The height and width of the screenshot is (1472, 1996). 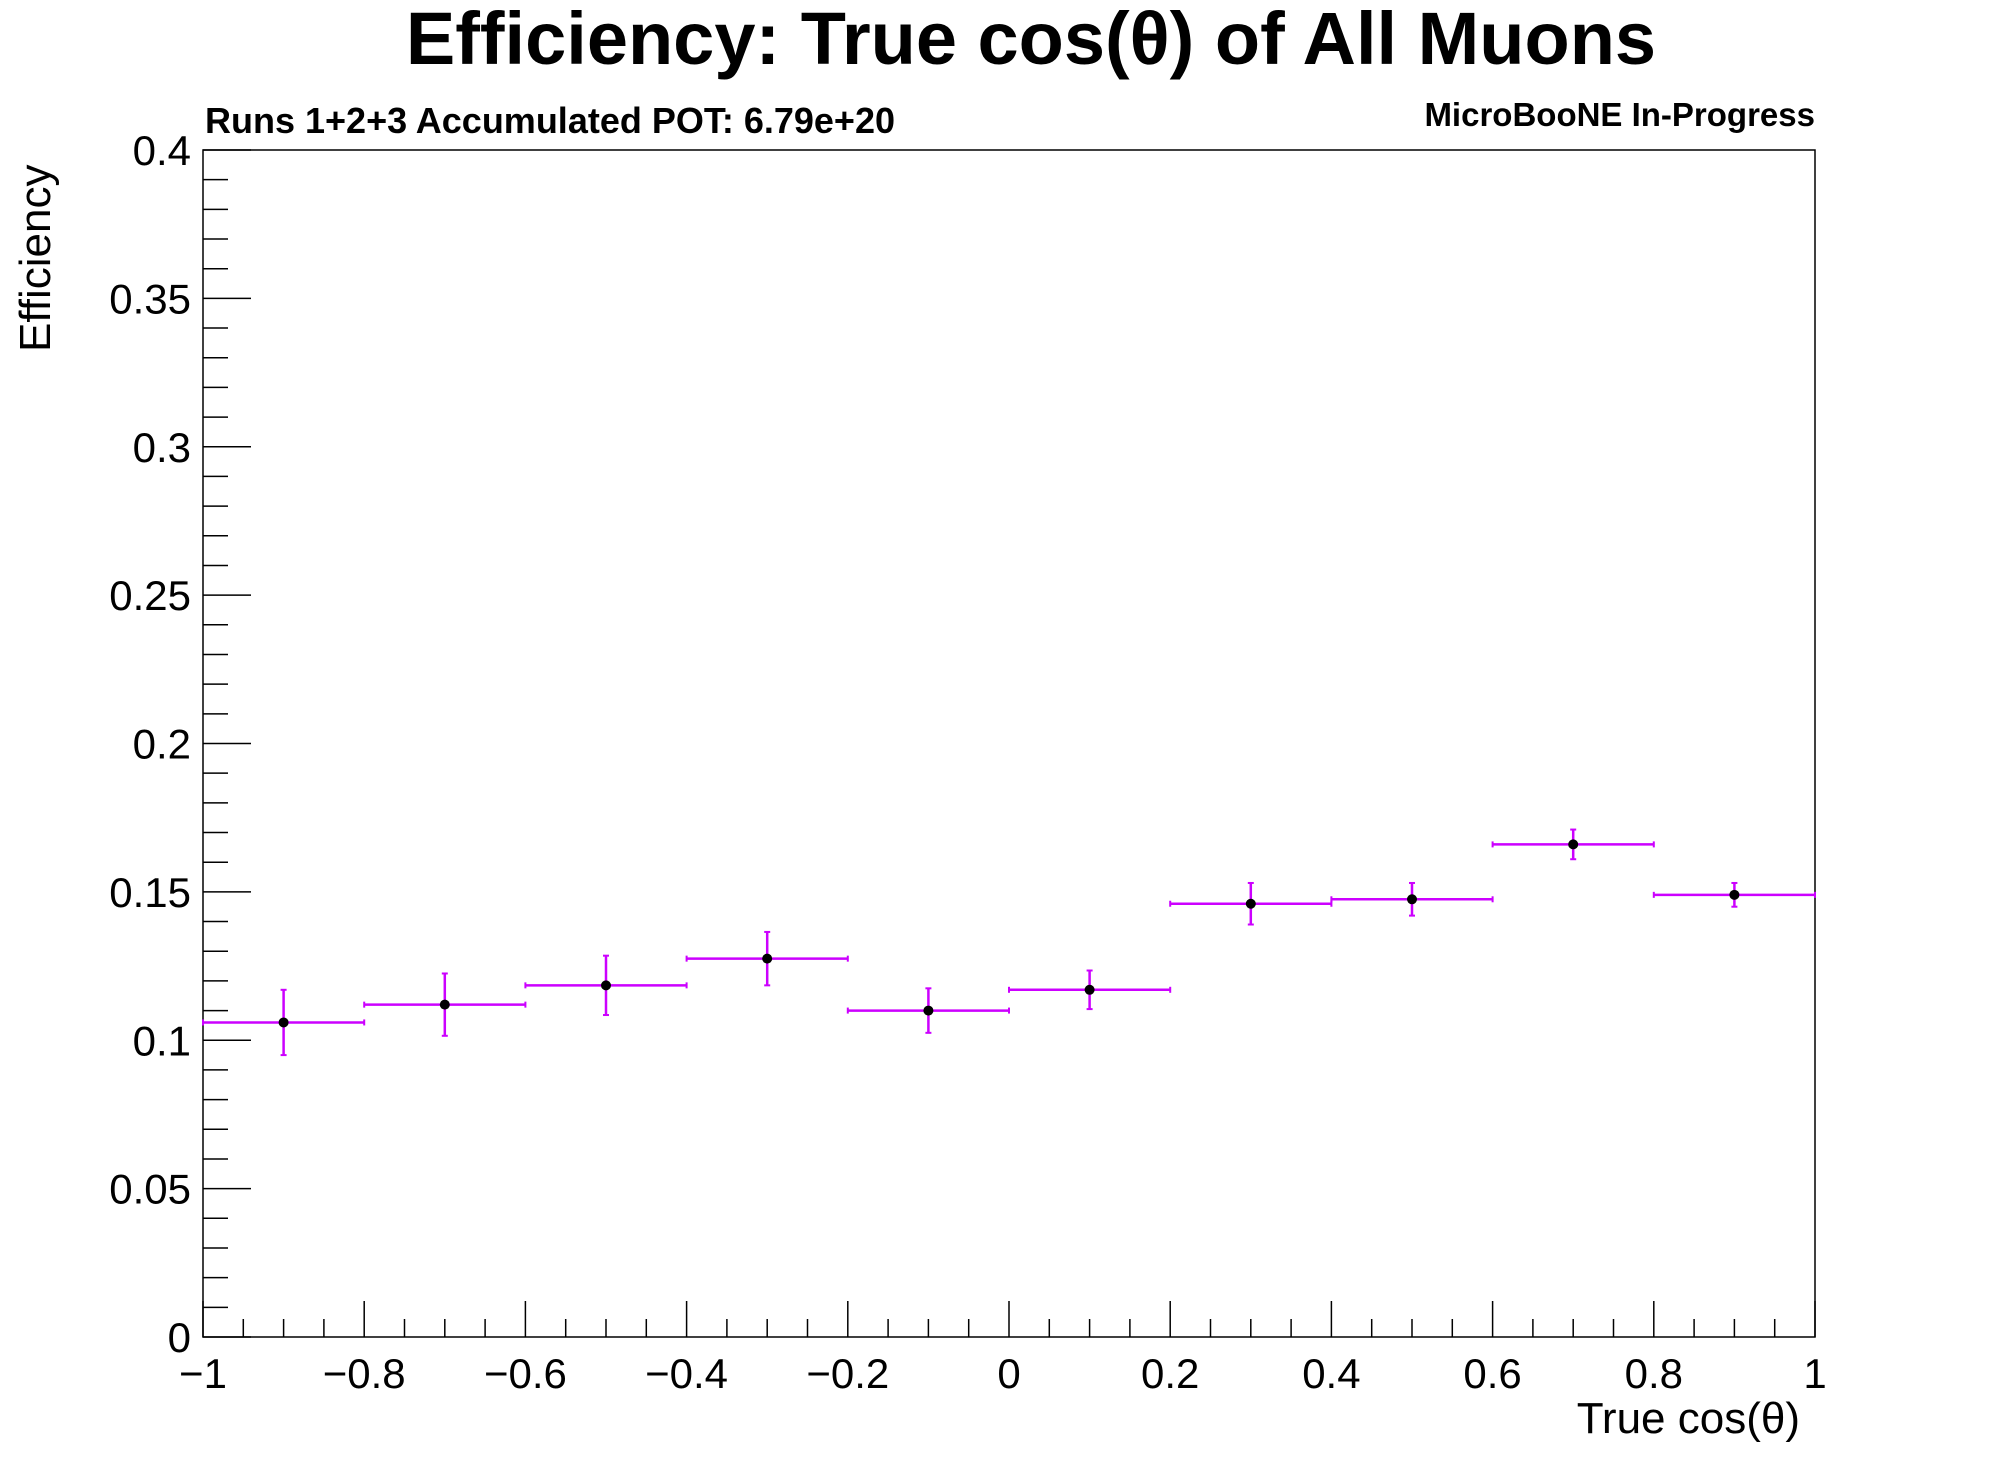 What do you see at coordinates (847, 1373) in the screenshot?
I see `x-tick-label: −0.2` at bounding box center [847, 1373].